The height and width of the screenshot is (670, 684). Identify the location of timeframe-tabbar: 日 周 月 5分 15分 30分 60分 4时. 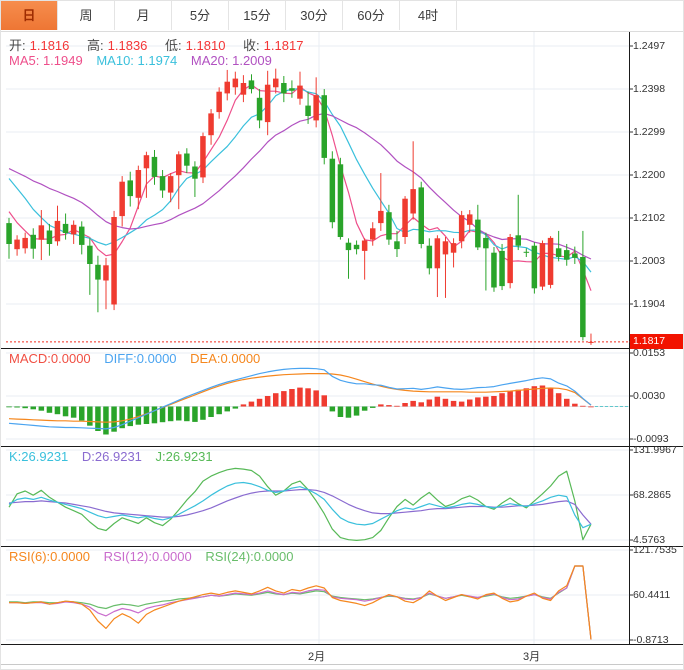
(342, 16).